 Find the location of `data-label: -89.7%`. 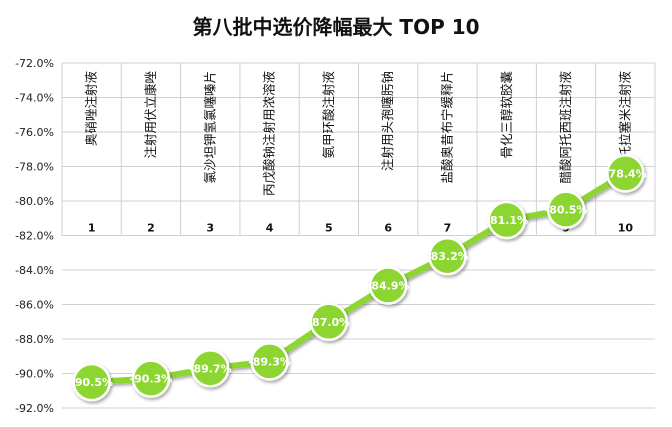

data-label: -89.7% is located at coordinates (210, 368).